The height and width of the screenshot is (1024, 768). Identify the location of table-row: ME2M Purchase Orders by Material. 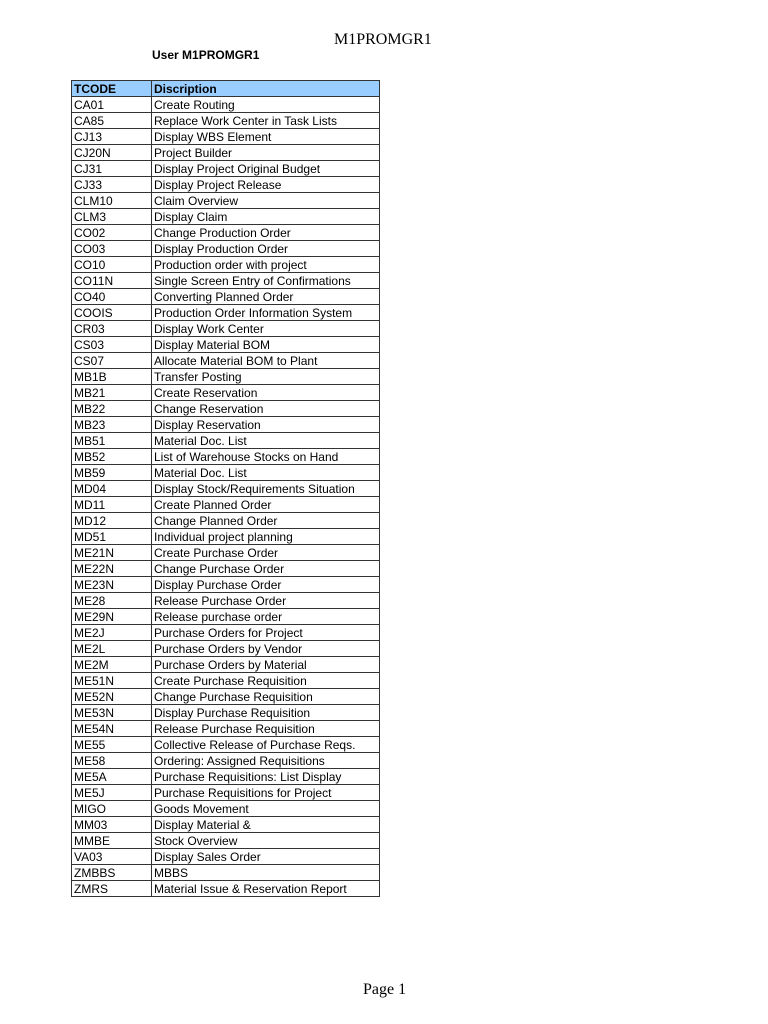
(225, 664).